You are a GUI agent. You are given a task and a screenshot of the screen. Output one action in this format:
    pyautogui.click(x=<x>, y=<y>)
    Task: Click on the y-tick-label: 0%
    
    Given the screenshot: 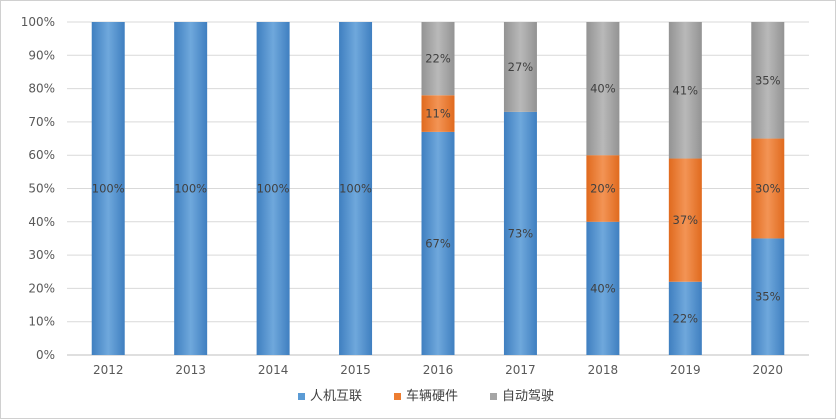 What is the action you would take?
    pyautogui.click(x=45, y=355)
    